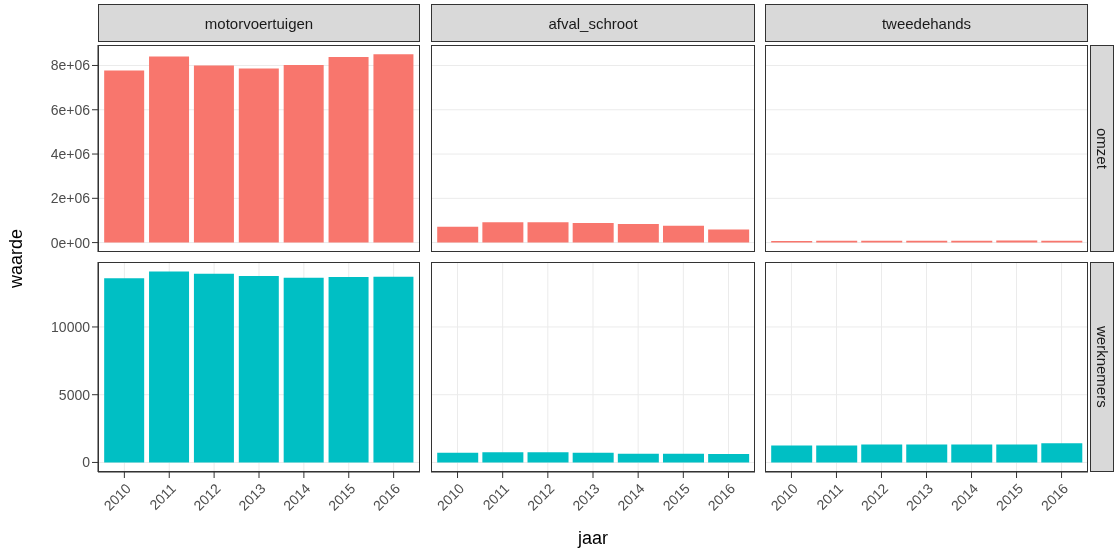 This screenshot has width=1115, height=558. What do you see at coordinates (16, 258) in the screenshot?
I see `y-axis-title: waarde` at bounding box center [16, 258].